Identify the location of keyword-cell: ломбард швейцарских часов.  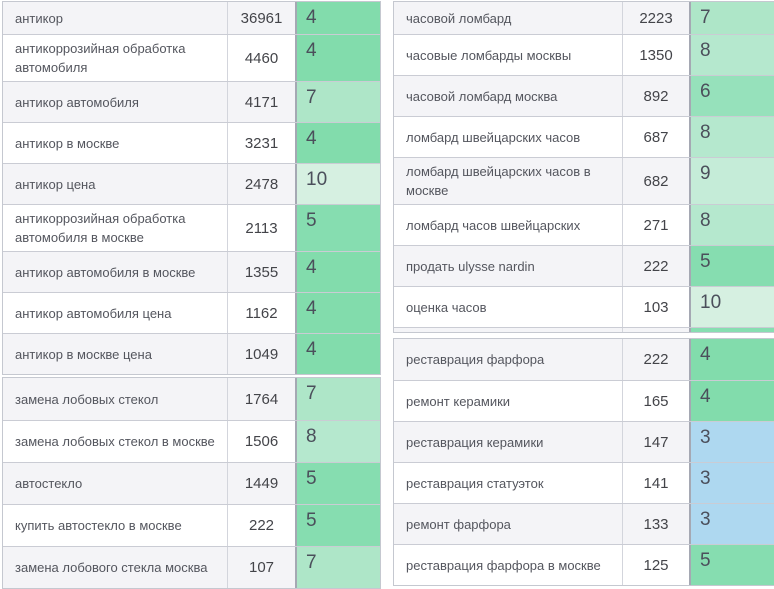
(508, 137).